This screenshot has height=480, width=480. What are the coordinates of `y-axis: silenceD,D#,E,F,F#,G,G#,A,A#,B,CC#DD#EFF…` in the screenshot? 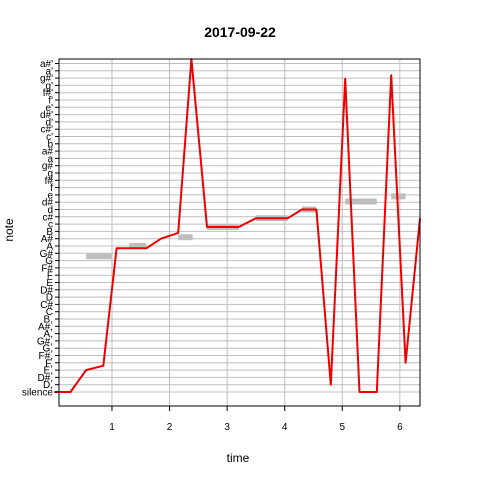 It's located at (40, 229).